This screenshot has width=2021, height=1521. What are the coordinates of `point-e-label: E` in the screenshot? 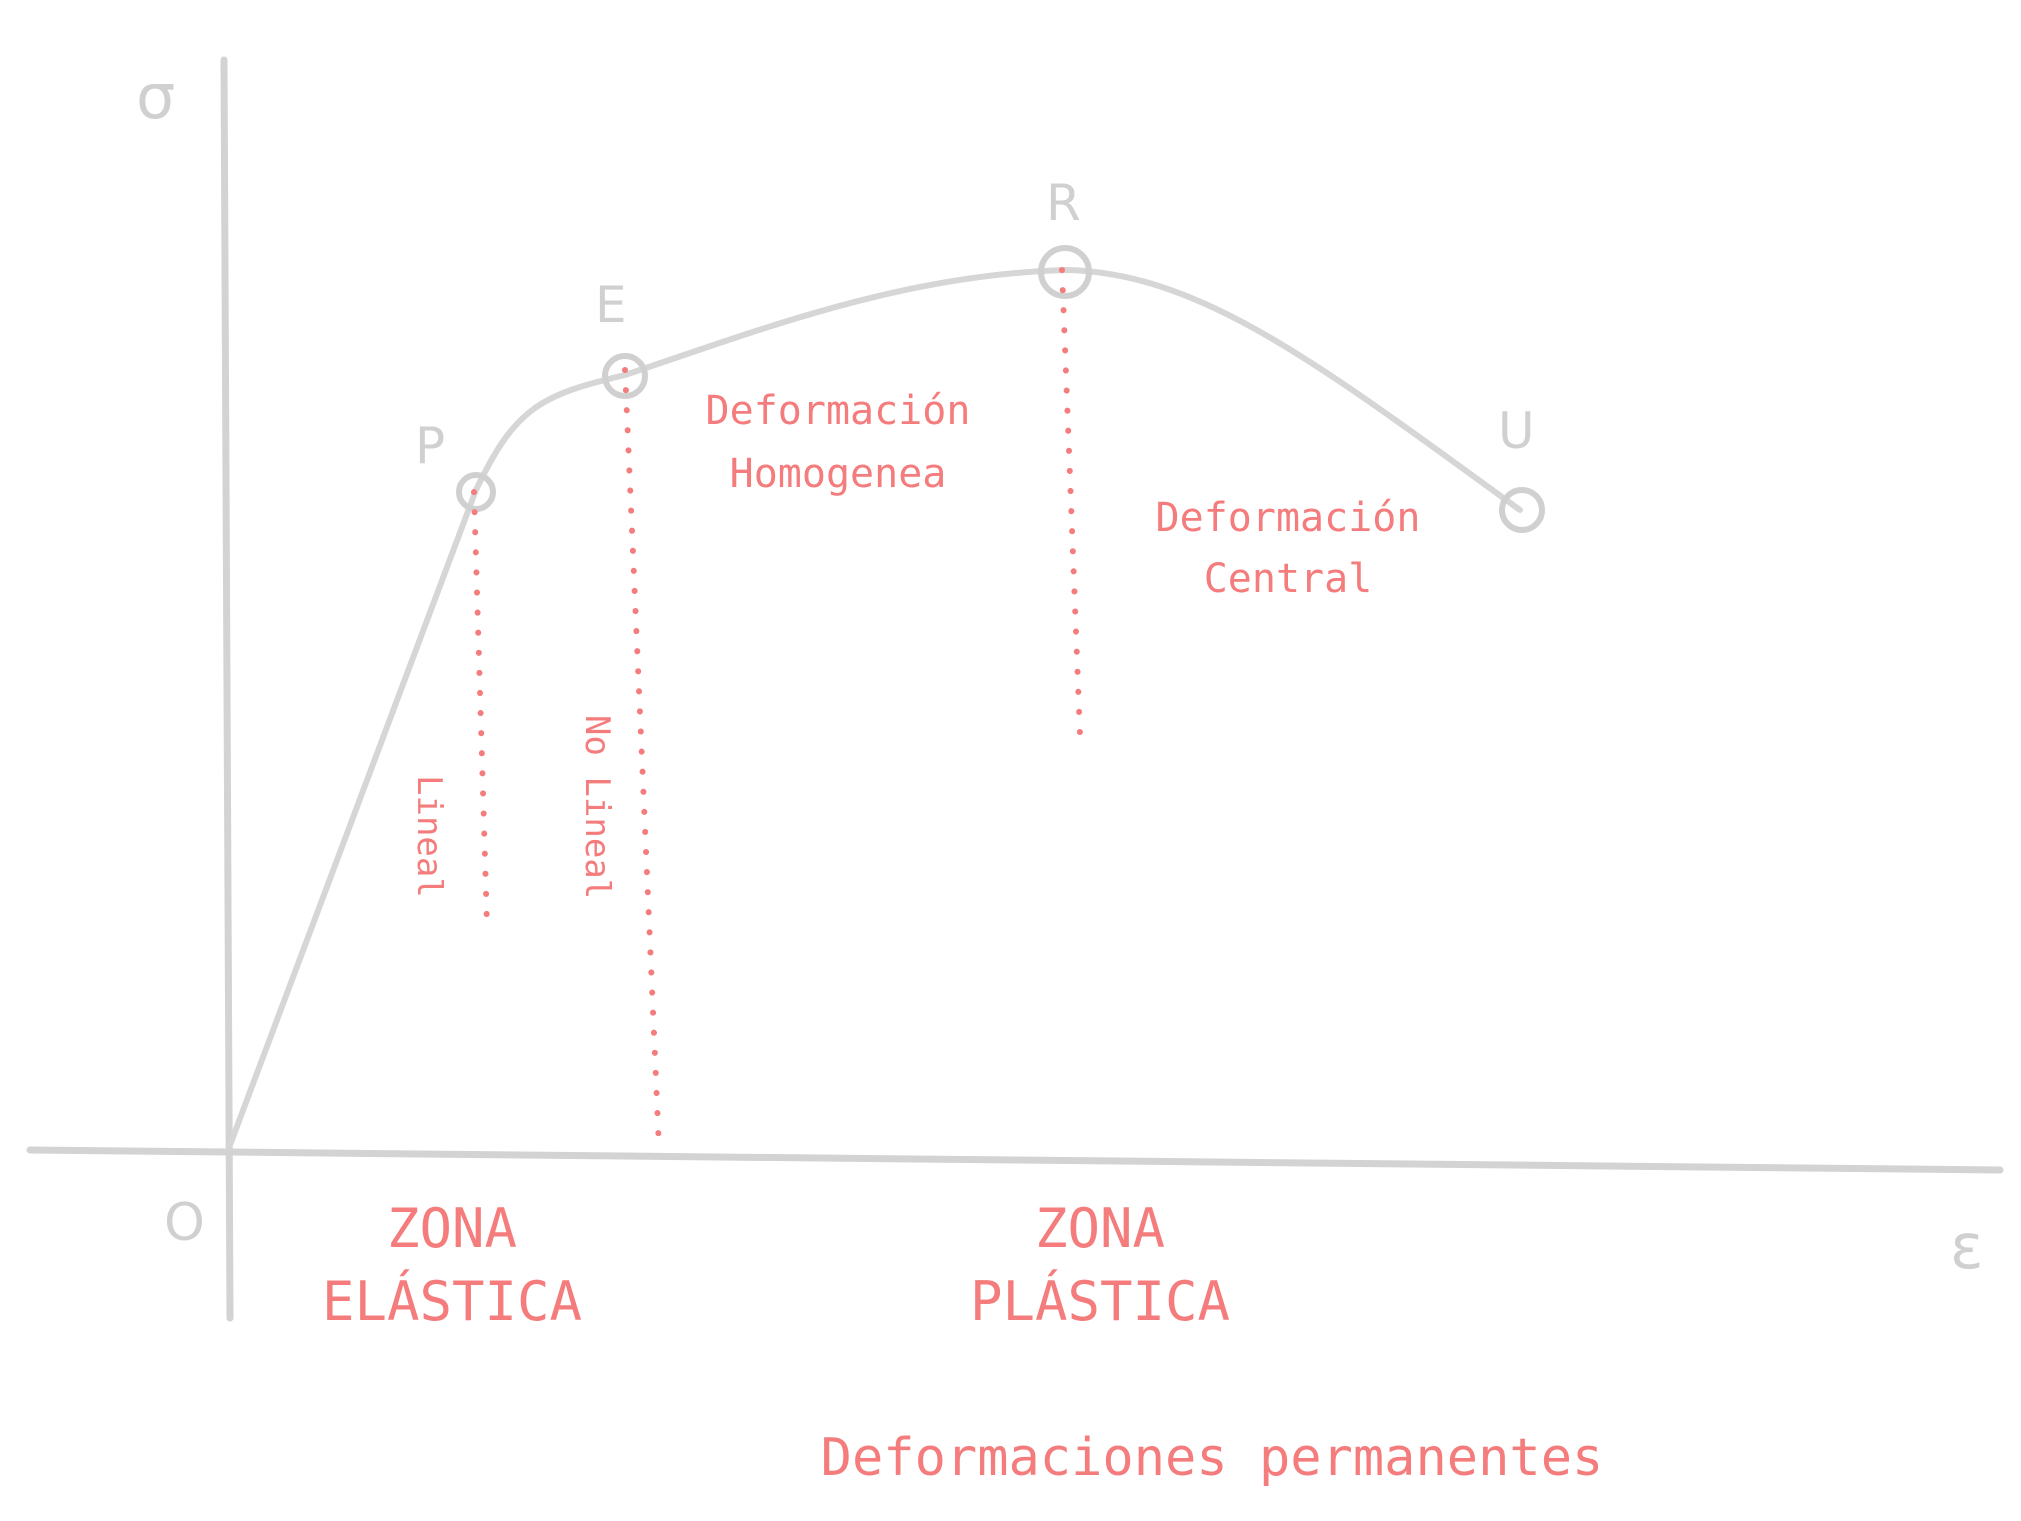 It's located at (611, 305).